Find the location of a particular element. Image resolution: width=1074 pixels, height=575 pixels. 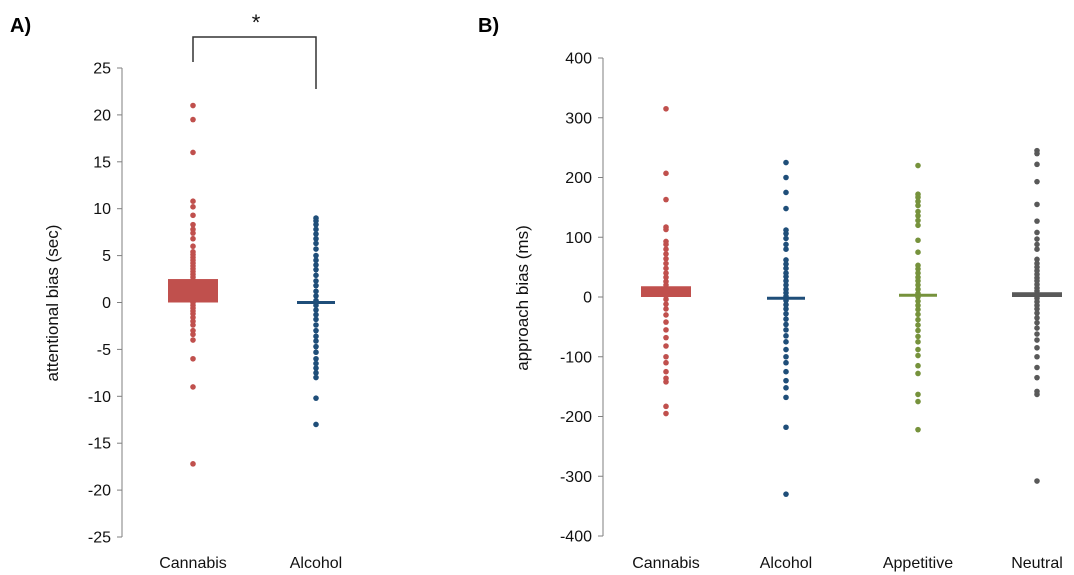

panel-b-y-tick-label: 200 is located at coordinates (578, 178).